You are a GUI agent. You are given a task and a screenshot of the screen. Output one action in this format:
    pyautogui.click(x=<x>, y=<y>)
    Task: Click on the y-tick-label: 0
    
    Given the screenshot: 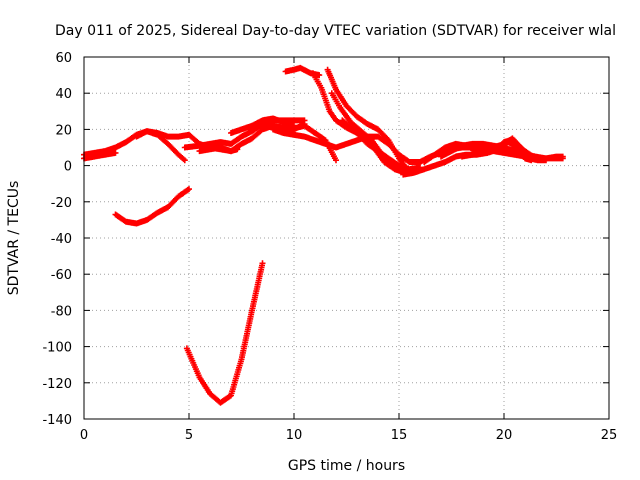 What is the action you would take?
    pyautogui.click(x=68, y=167)
    